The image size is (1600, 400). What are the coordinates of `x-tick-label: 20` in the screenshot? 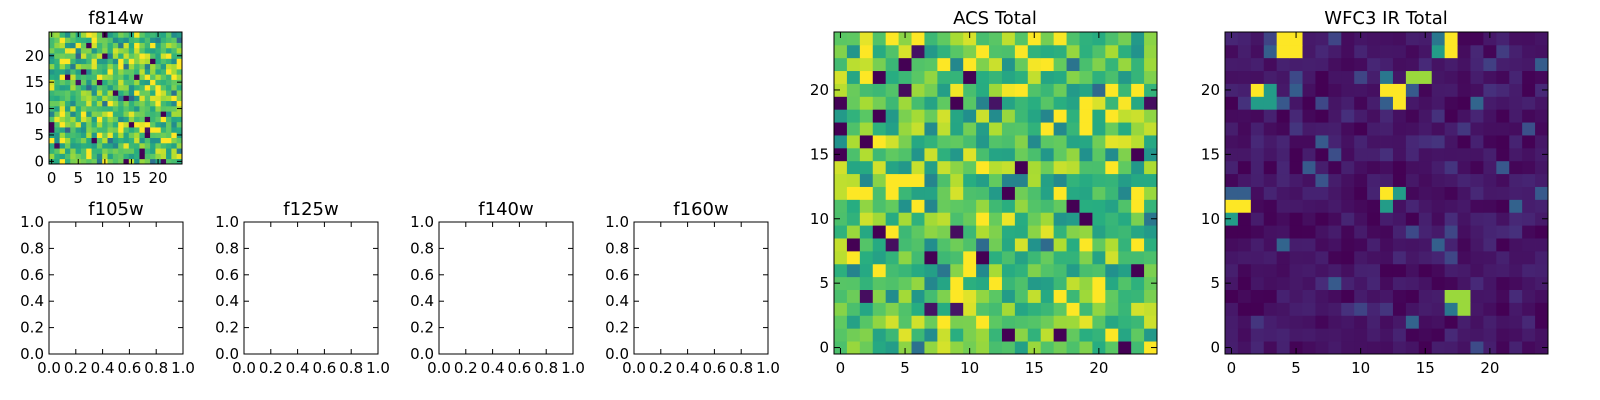 It's located at (158, 178).